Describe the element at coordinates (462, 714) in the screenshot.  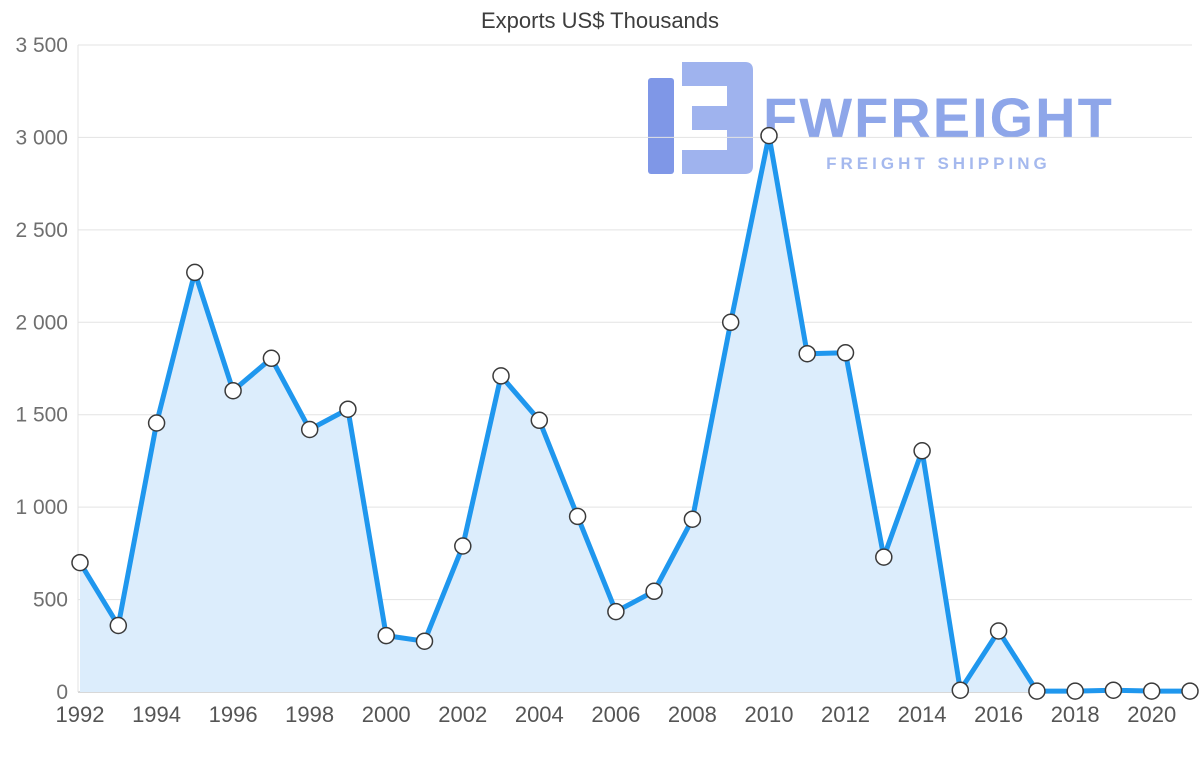
I see `x-tick-label: 2002` at that location.